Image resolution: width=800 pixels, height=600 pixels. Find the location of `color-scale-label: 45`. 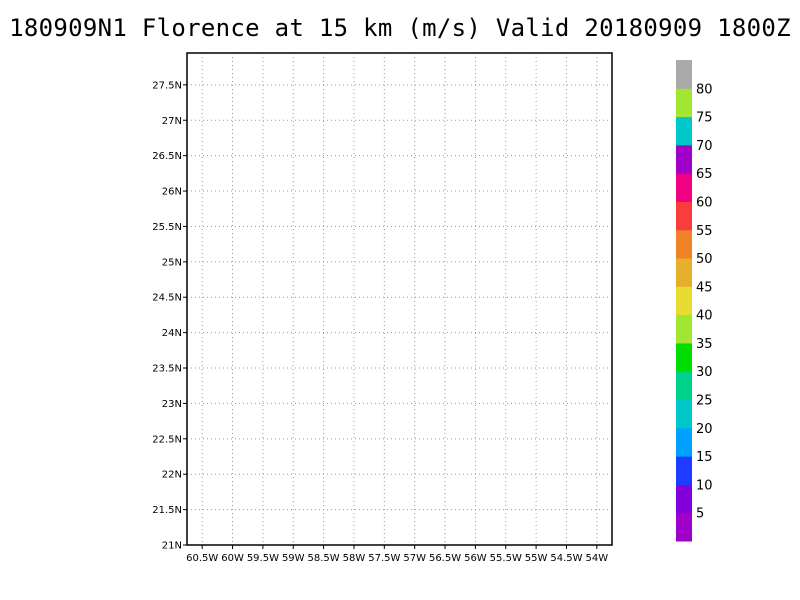

color-scale-label: 45 is located at coordinates (704, 287).